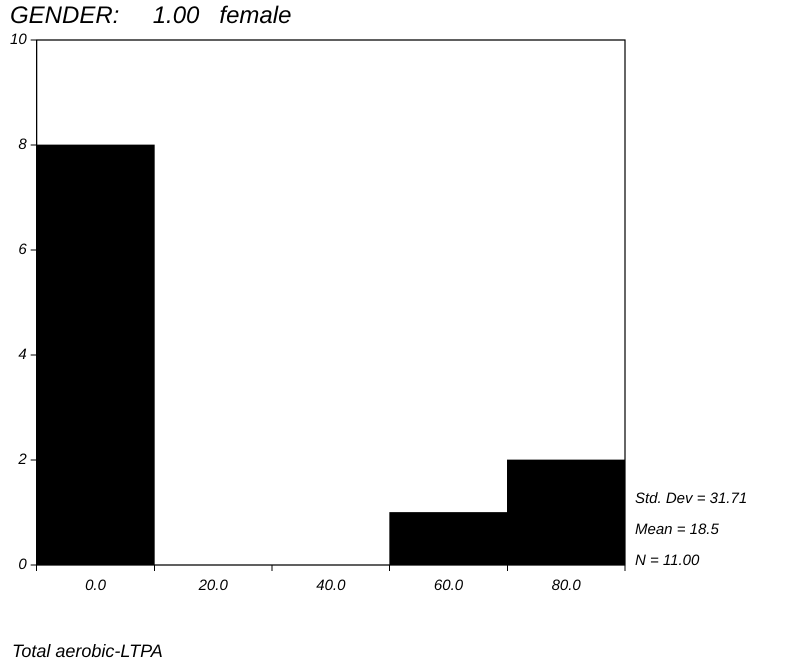 This screenshot has width=792, height=671. Describe the element at coordinates (677, 529) in the screenshot. I see `text: Mean = 18.5` at that location.